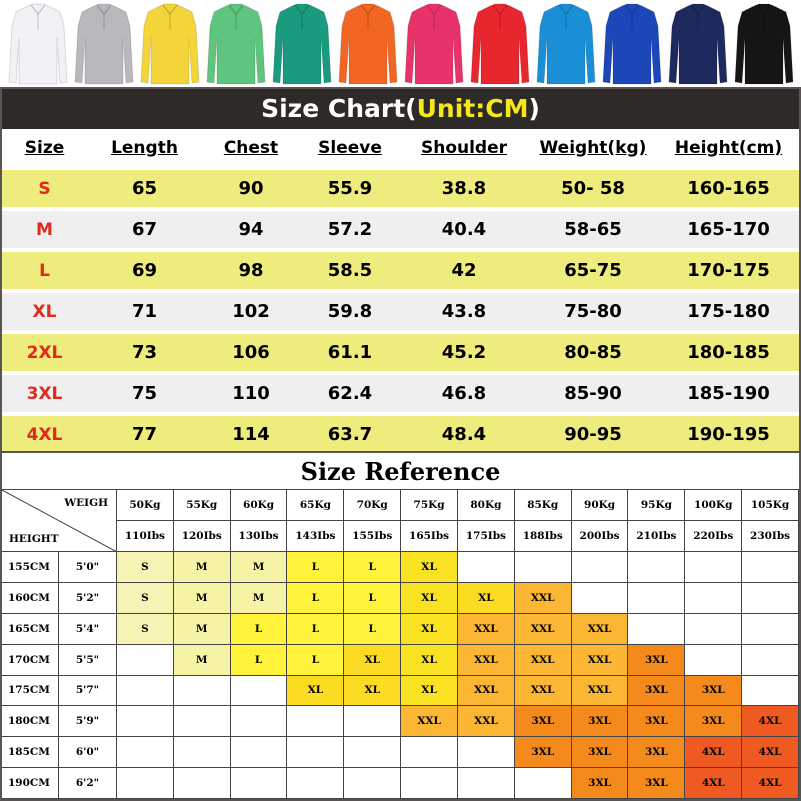 This screenshot has height=801, width=801. I want to click on measurement-cell: 61.1, so click(350, 352).